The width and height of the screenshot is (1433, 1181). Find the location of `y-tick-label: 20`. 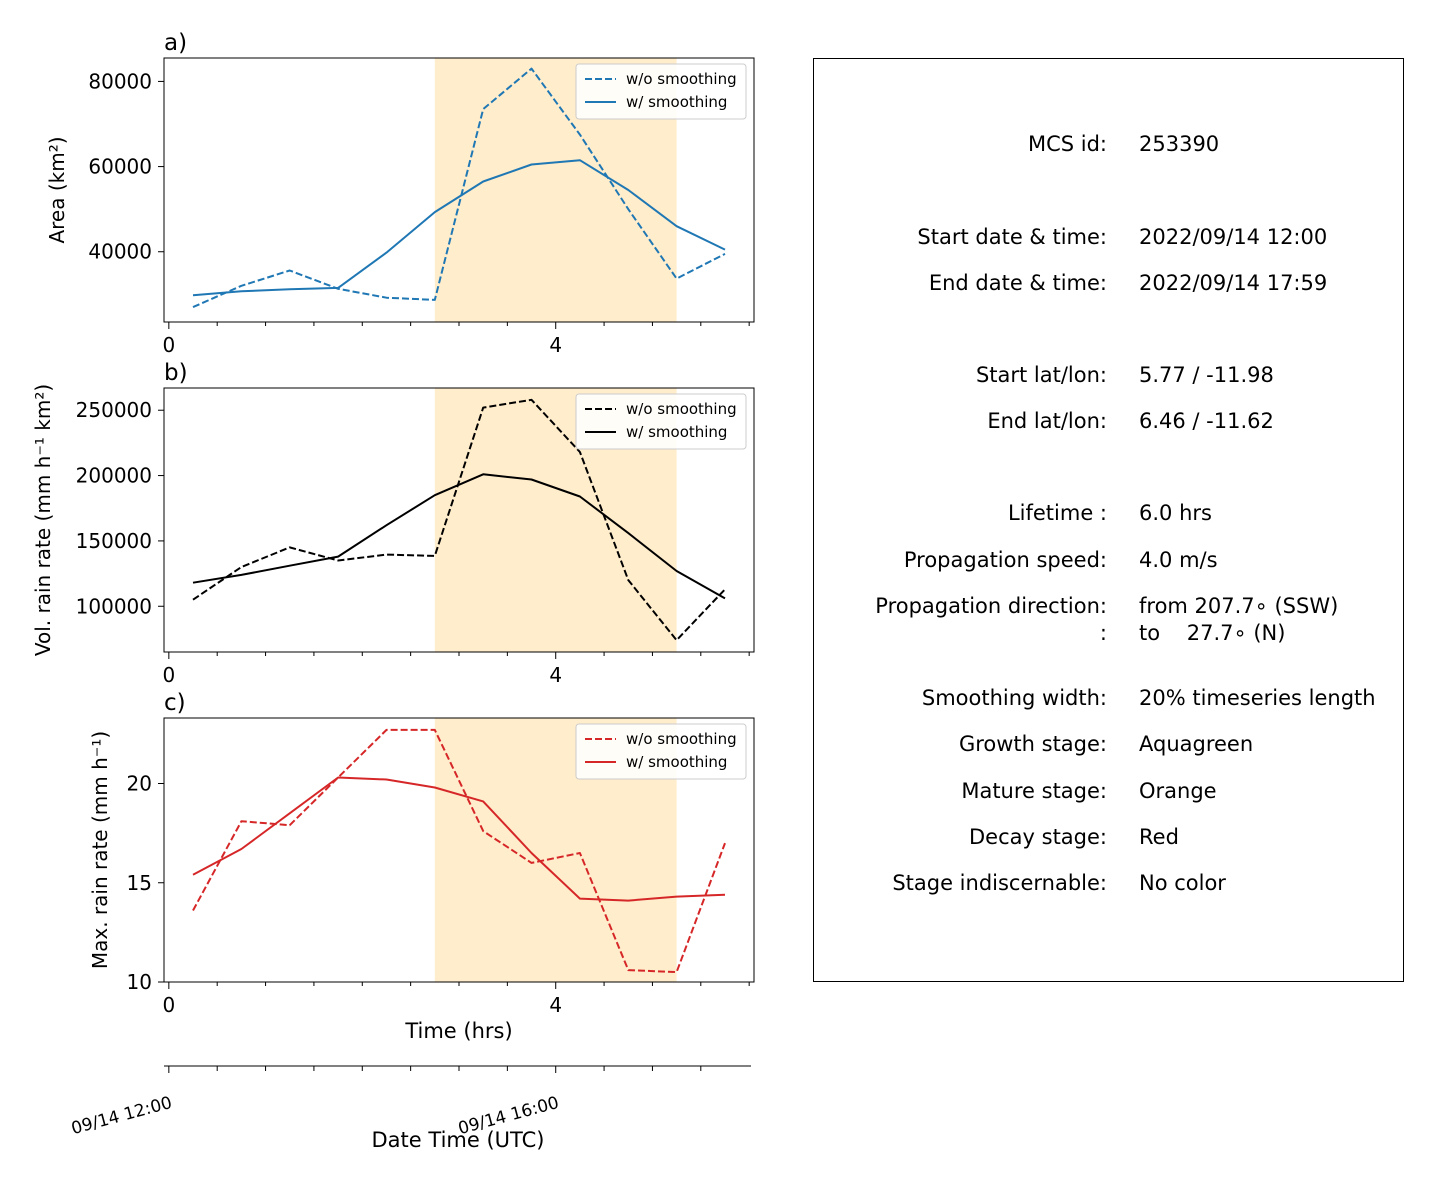

y-tick-label: 20 is located at coordinates (139, 784).